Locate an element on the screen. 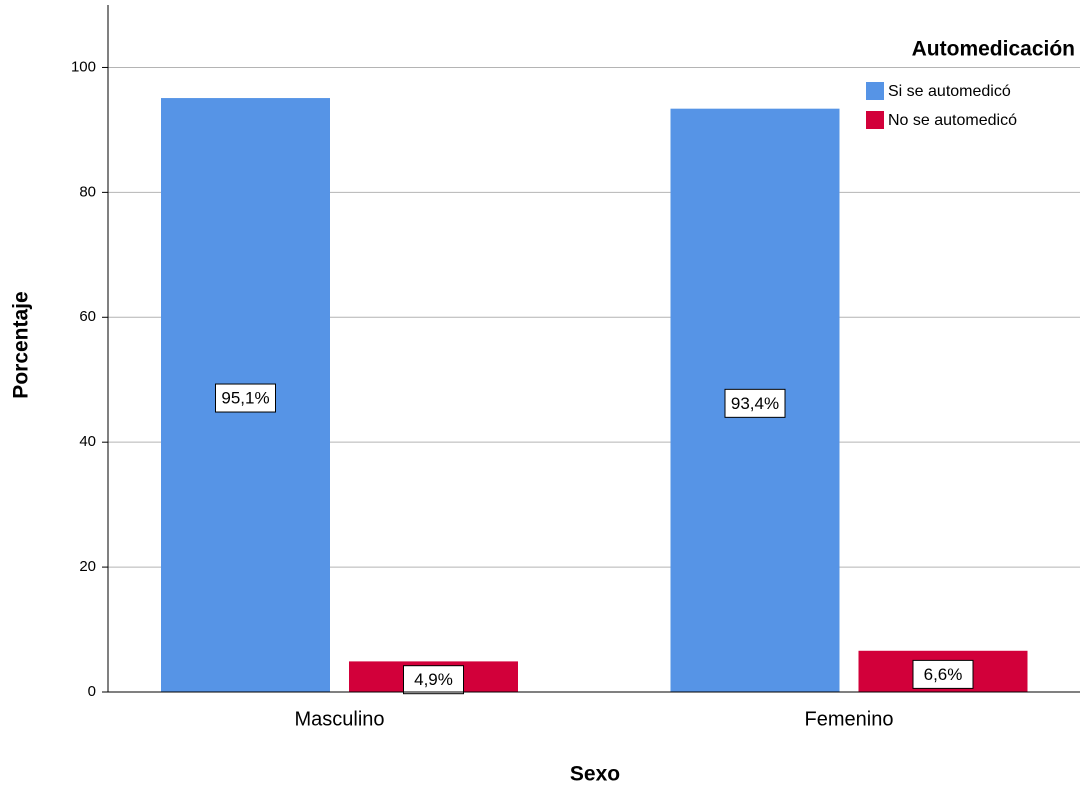 The height and width of the screenshot is (791, 1084). x-tick-label: Femenino is located at coordinates (849, 719).